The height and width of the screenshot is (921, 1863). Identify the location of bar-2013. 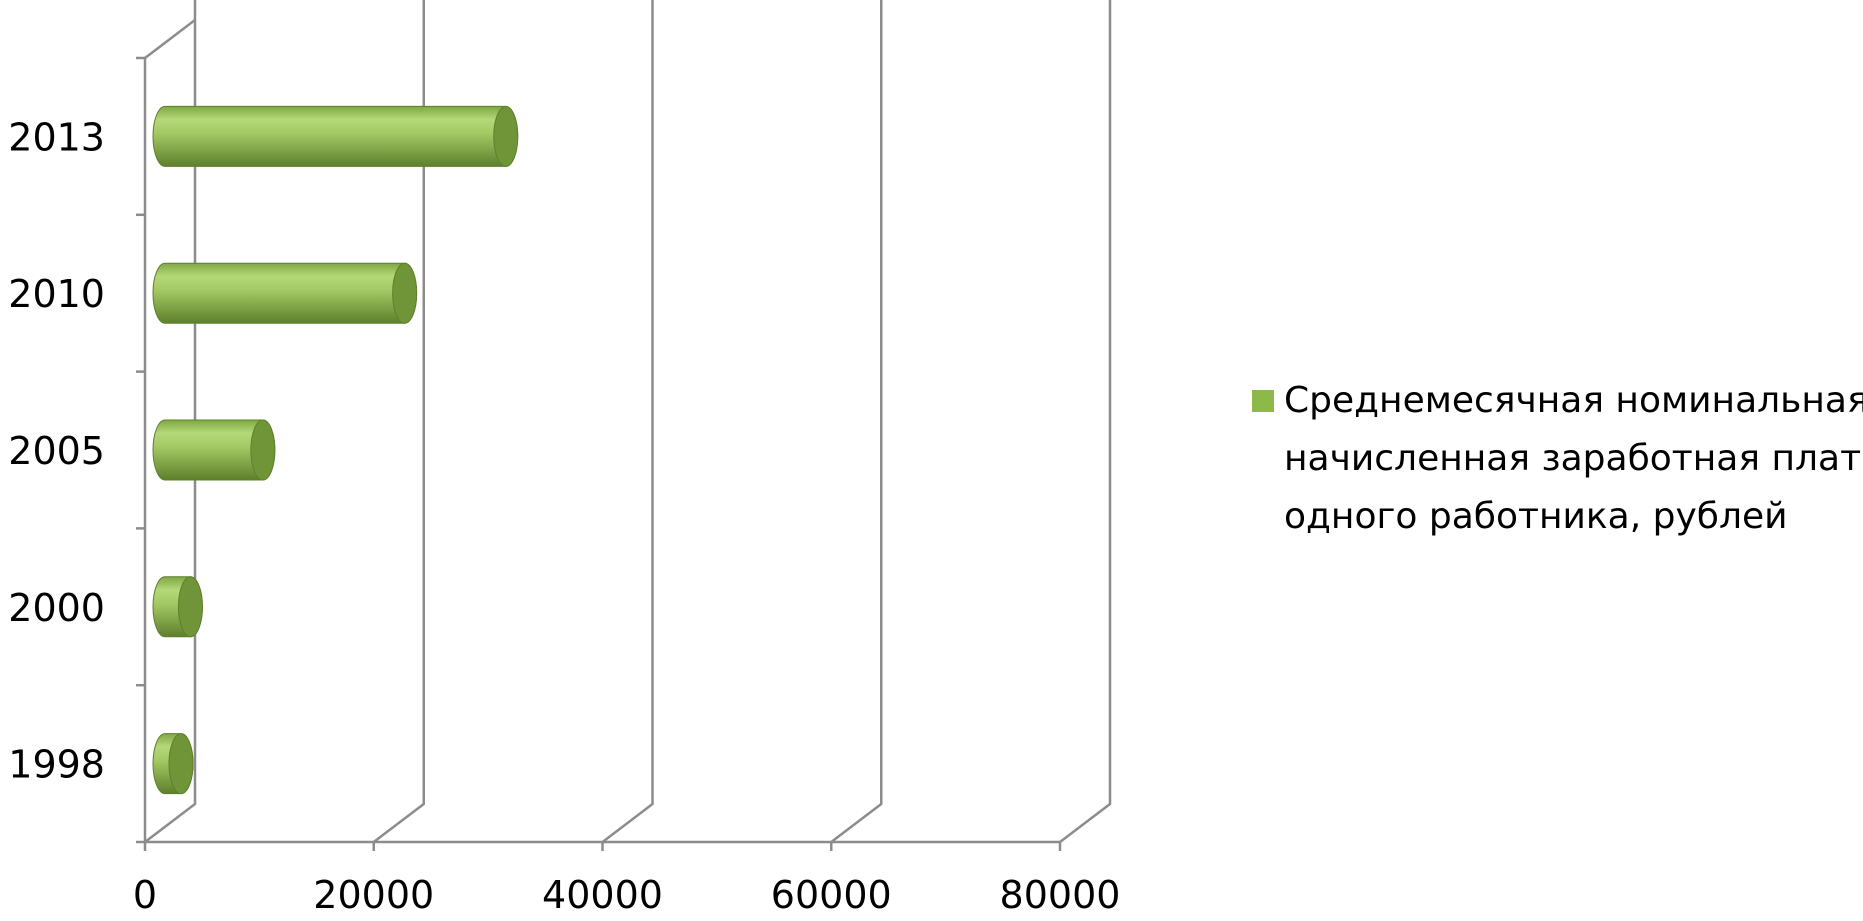
(335, 136).